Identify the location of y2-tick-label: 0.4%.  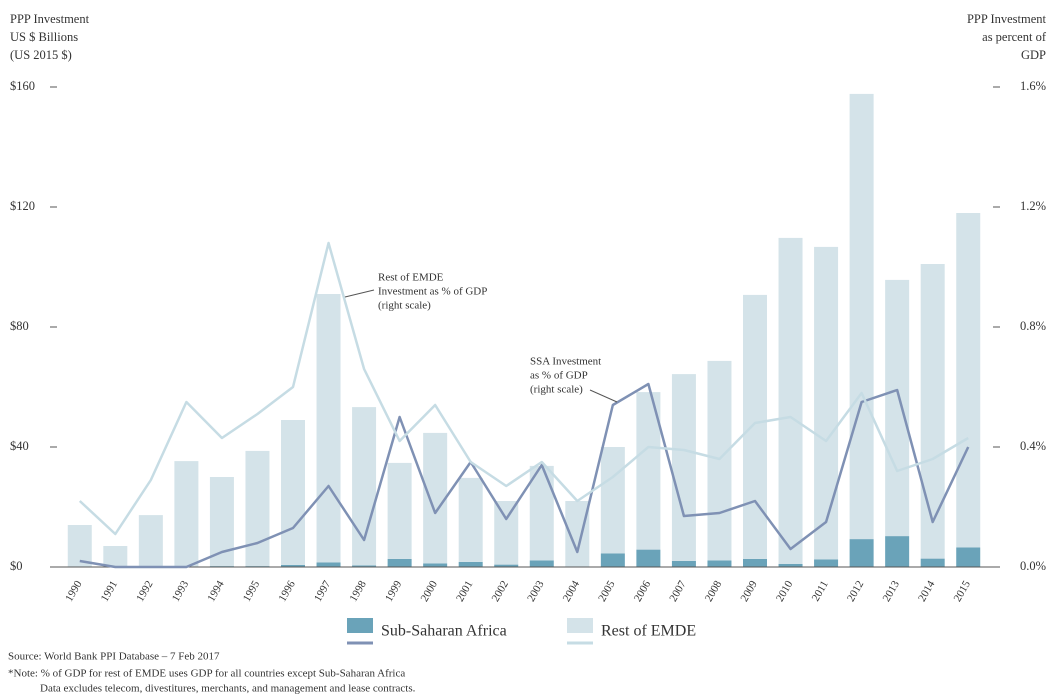
(1033, 446).